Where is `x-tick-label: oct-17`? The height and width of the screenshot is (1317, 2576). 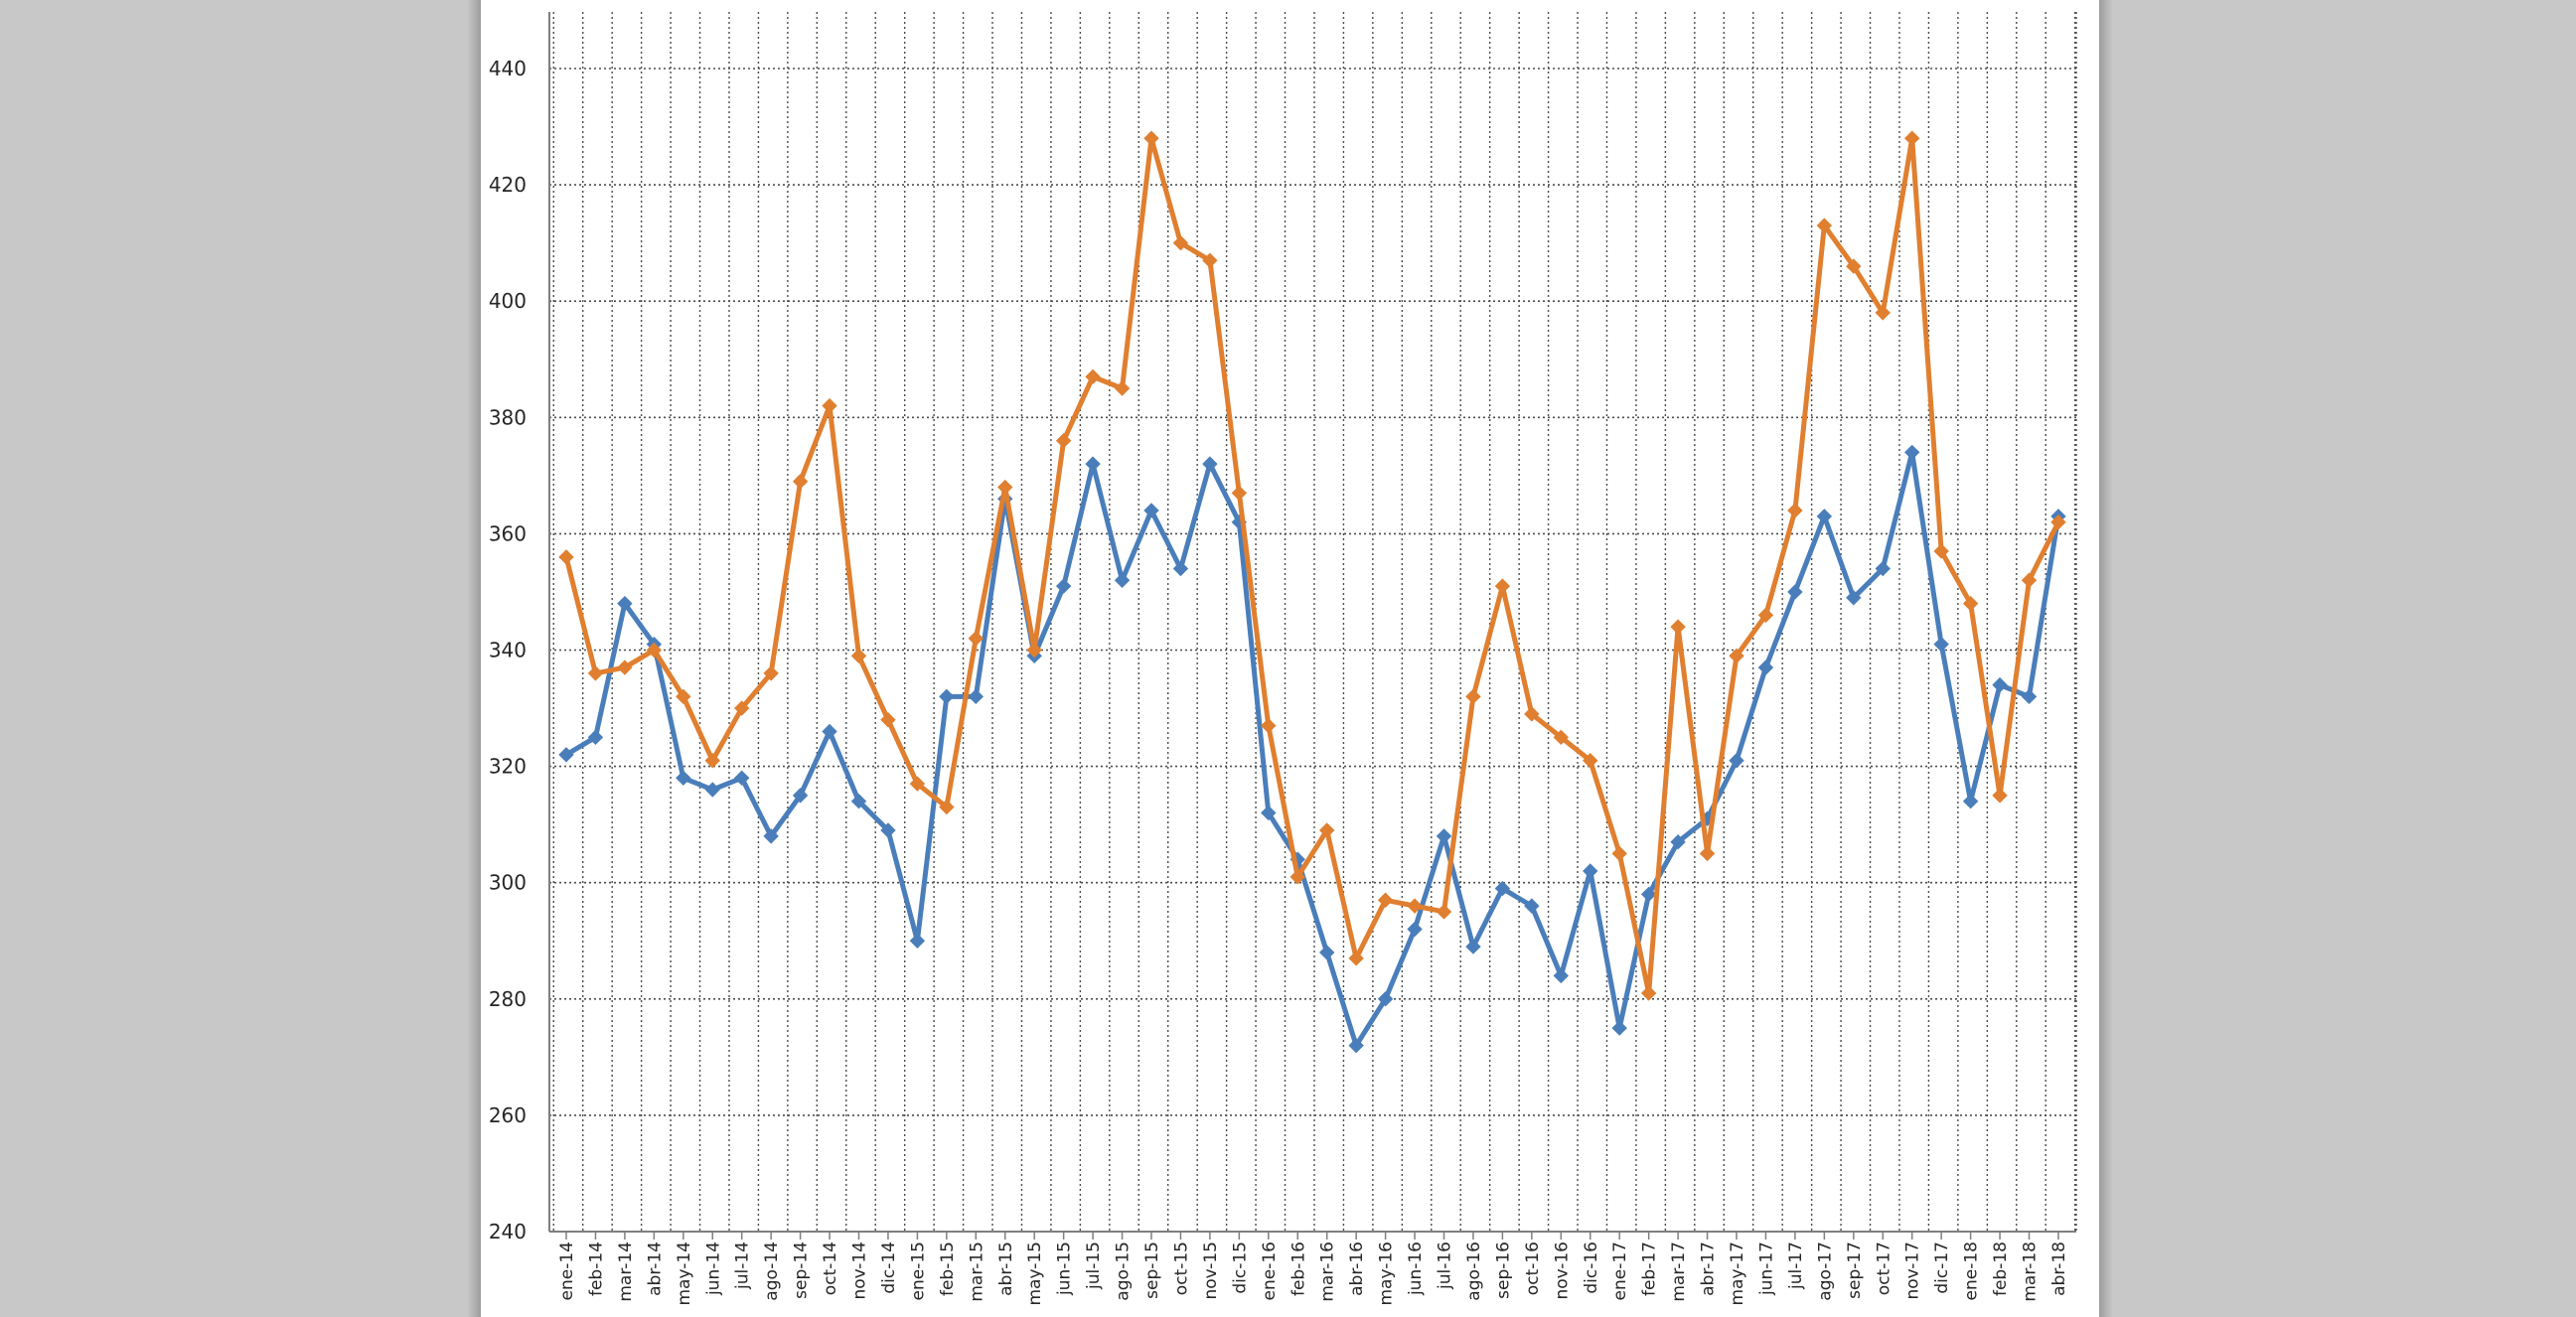
x-tick-label: oct-17 is located at coordinates (1884, 1268).